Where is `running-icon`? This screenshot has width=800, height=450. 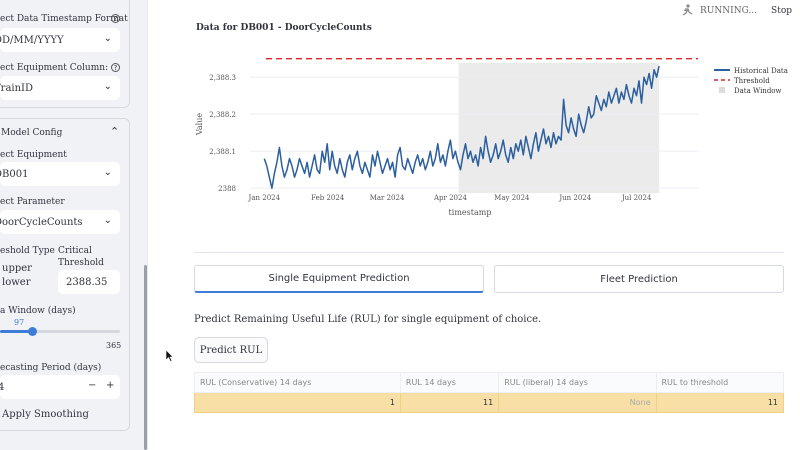
running-icon is located at coordinates (687, 10).